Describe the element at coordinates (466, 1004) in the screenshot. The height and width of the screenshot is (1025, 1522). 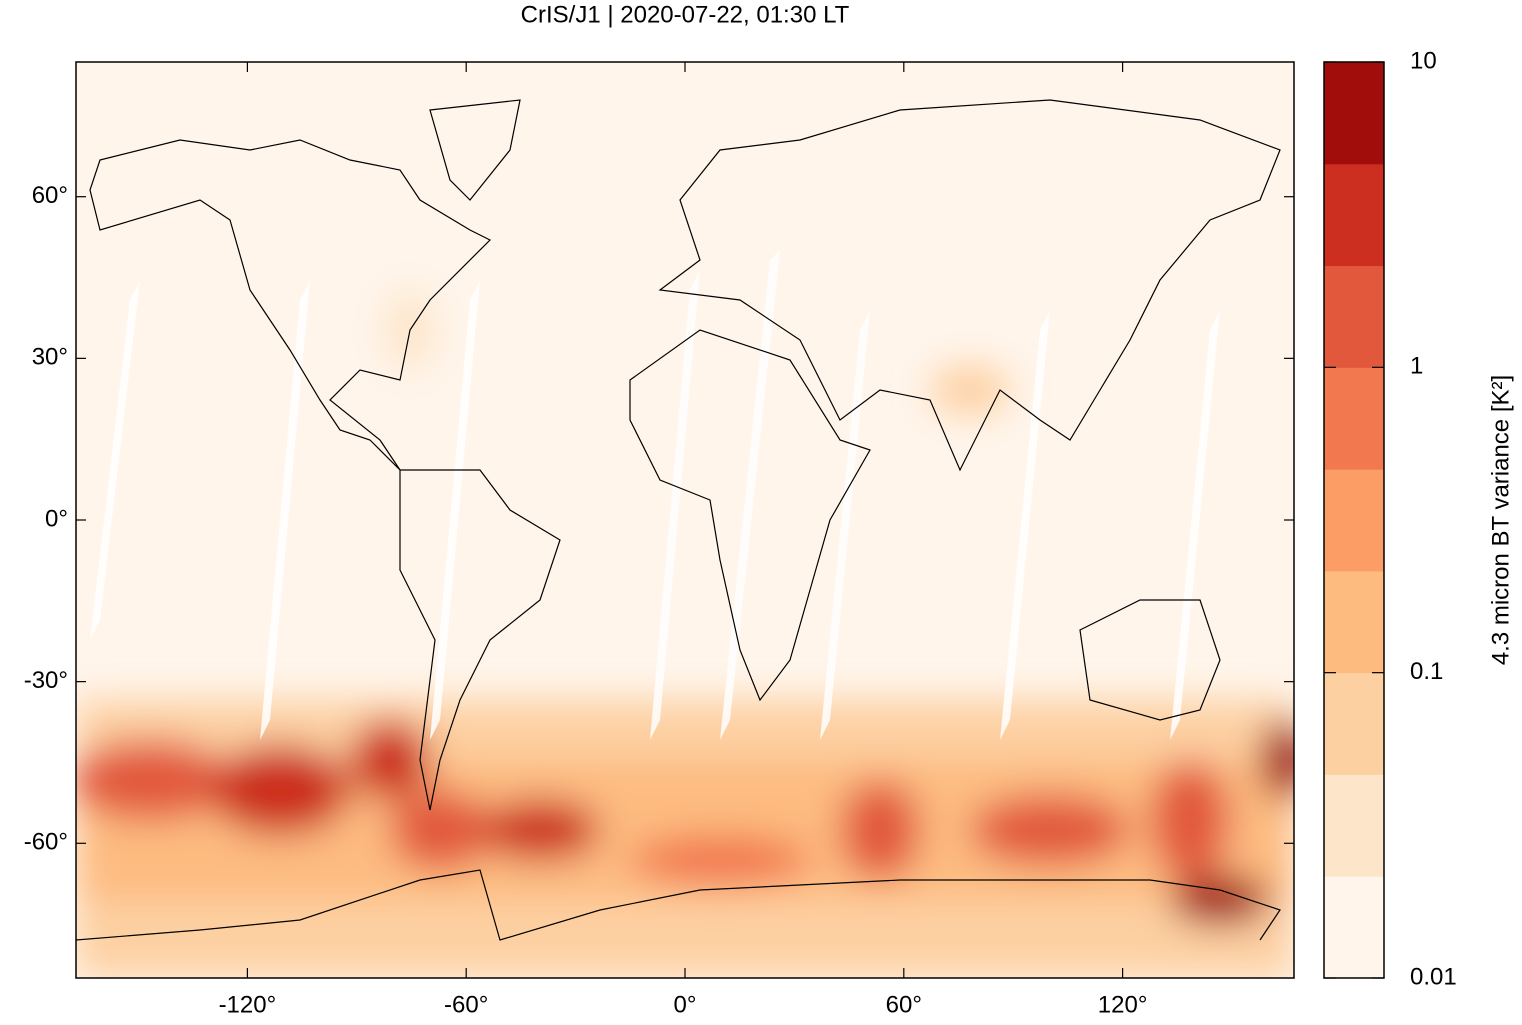
I see `x-tick-label: -60°` at that location.